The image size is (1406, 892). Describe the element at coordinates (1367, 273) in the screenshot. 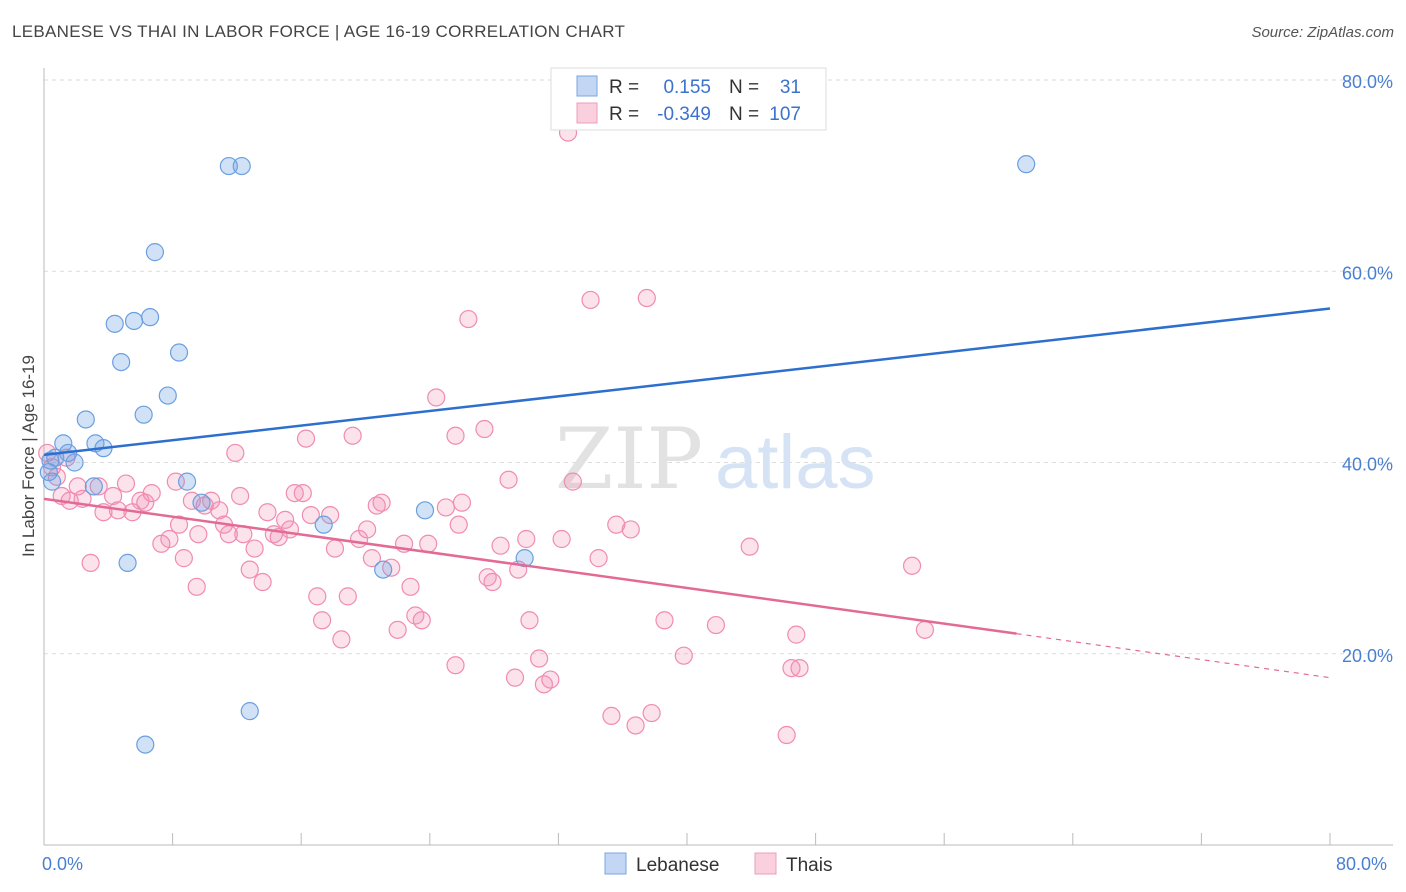

I see `y-tick-label: 60.0%` at that location.